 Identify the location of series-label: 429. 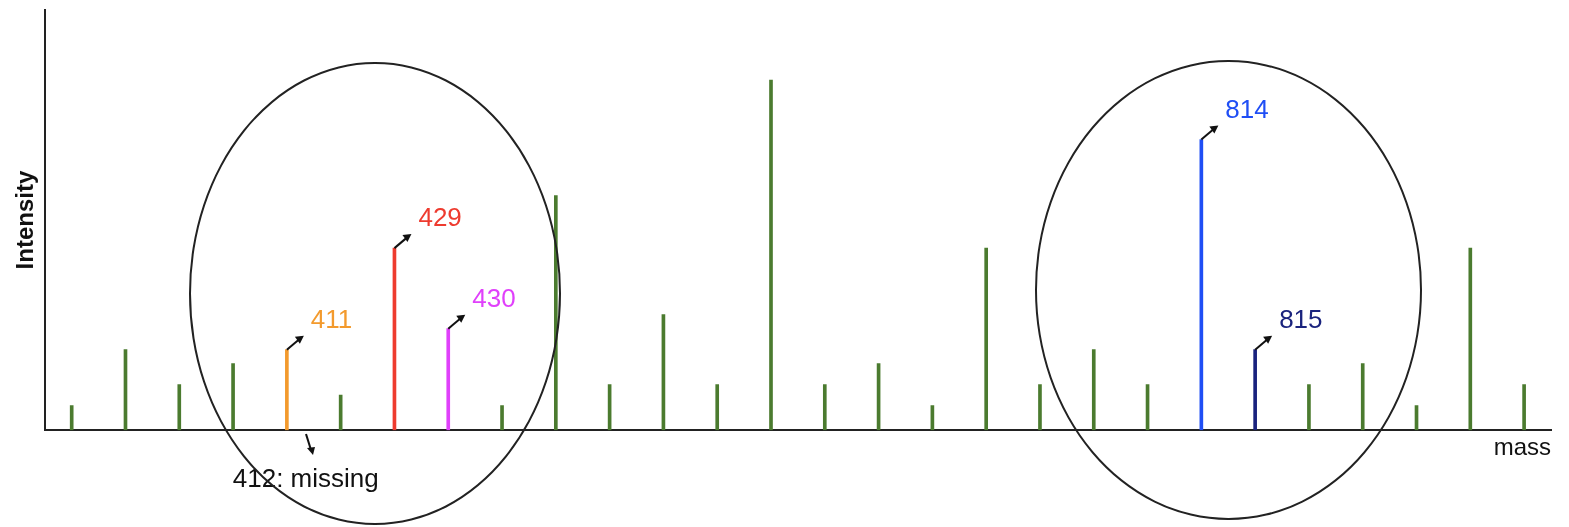
(440, 217).